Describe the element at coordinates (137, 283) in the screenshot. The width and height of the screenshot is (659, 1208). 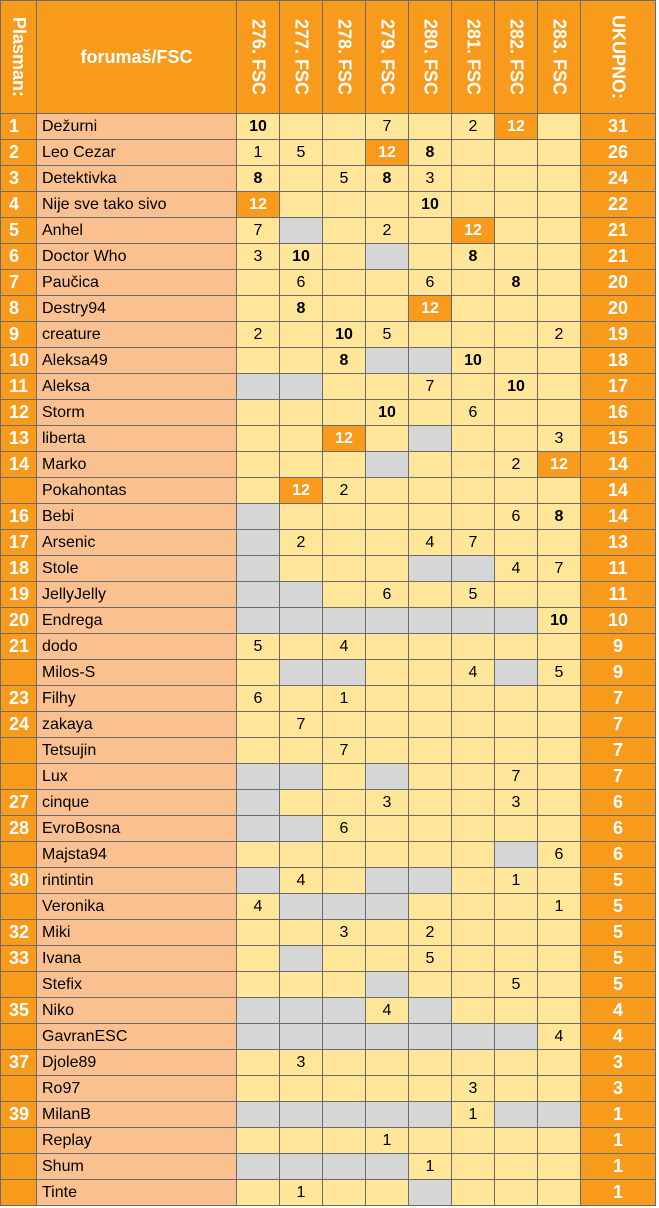
I see `name-cell: Paučica` at that location.